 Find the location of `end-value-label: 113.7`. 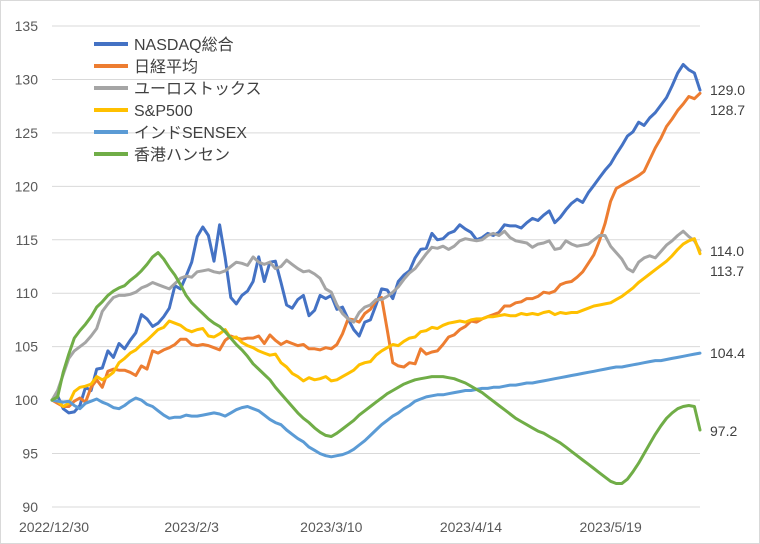

end-value-label: 113.7 is located at coordinates (727, 271).